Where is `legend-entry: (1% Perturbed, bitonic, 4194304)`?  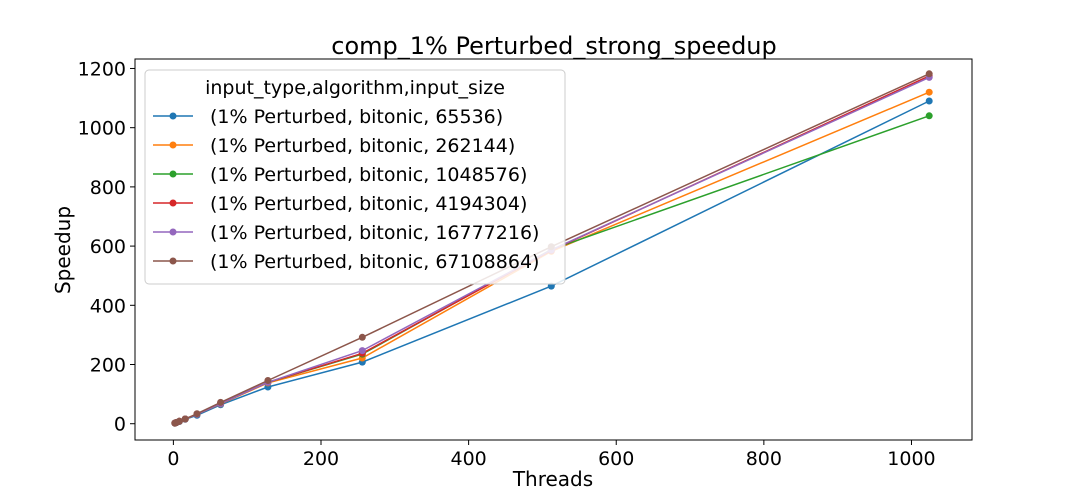
legend-entry: (1% Perturbed, bitonic, 4194304) is located at coordinates (340, 204).